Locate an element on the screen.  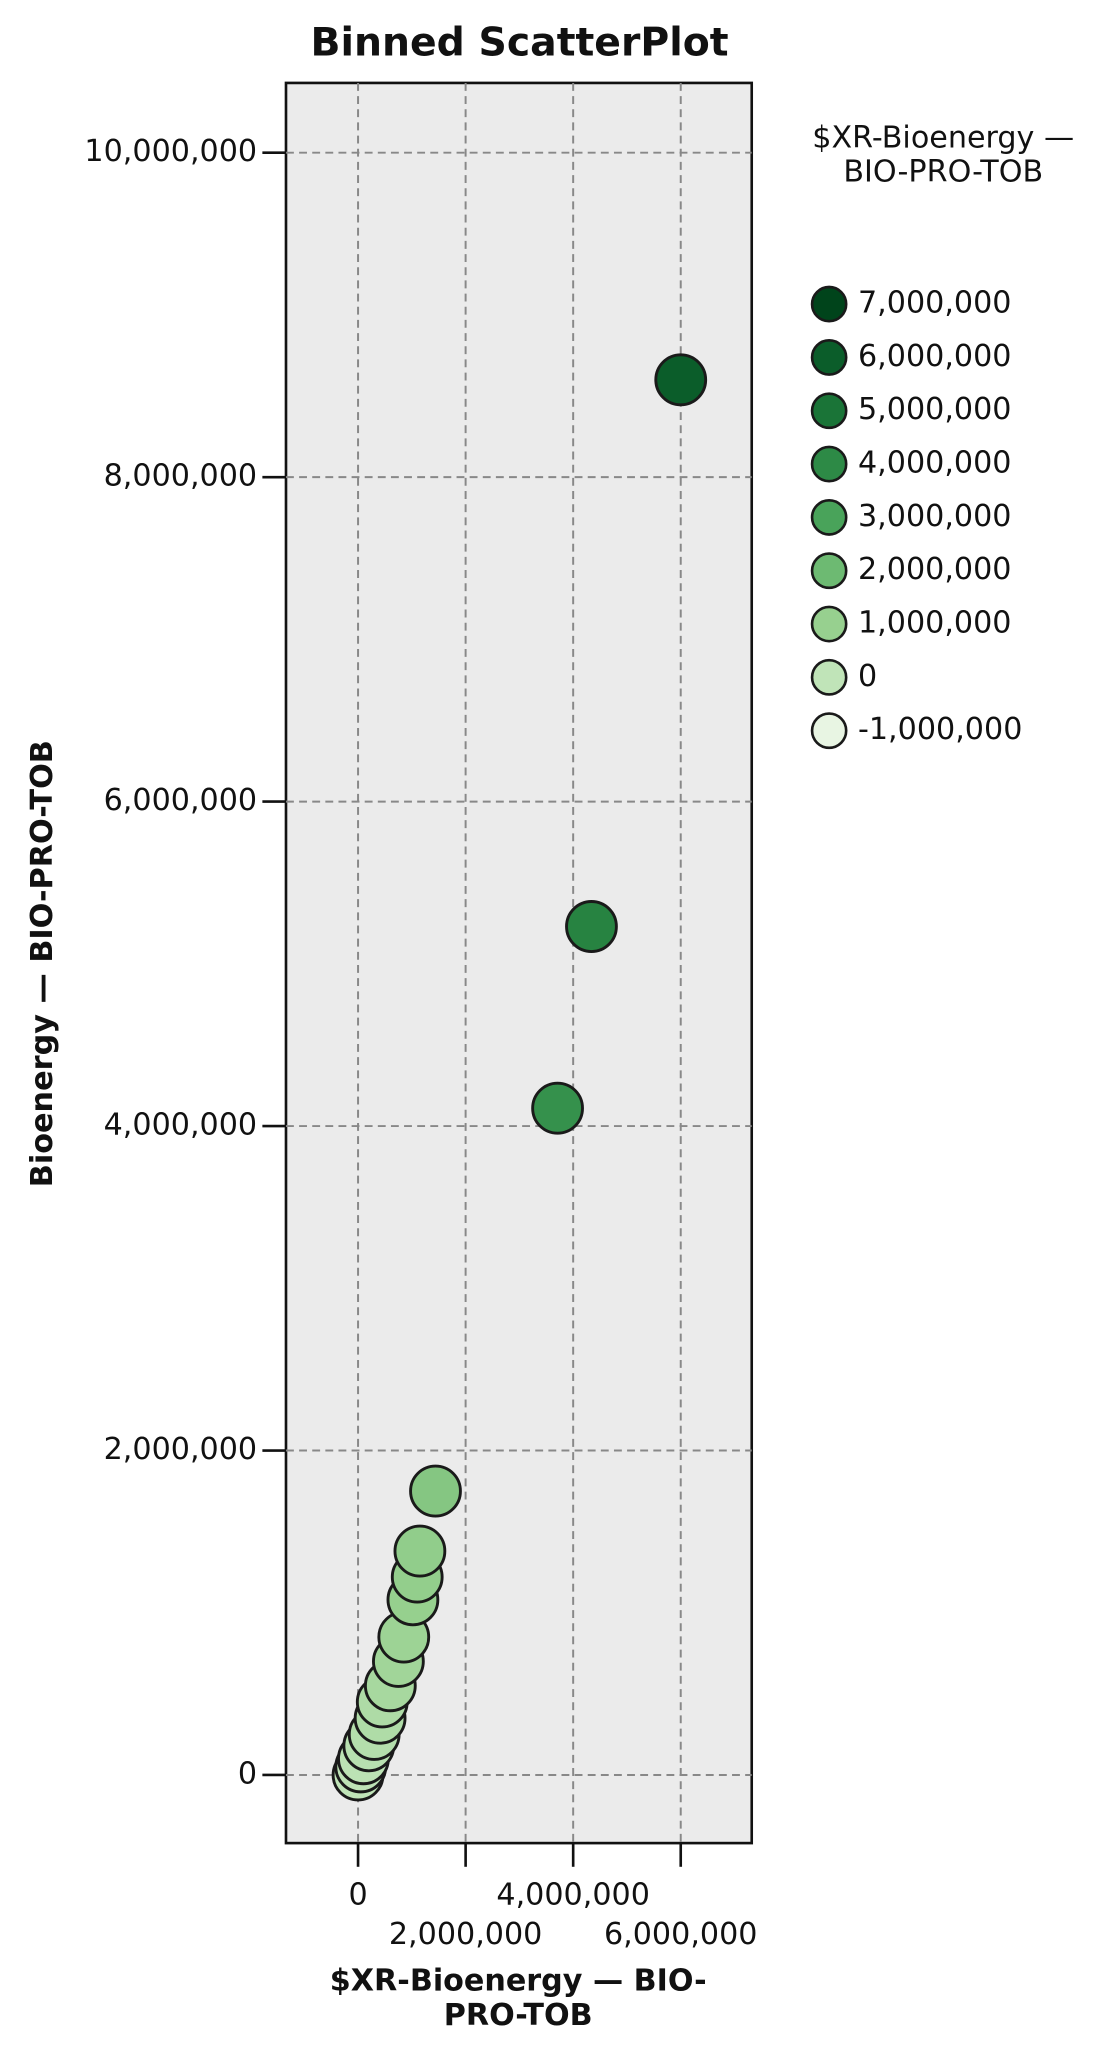
legend-label: 1,000,000 is located at coordinates (935, 622).